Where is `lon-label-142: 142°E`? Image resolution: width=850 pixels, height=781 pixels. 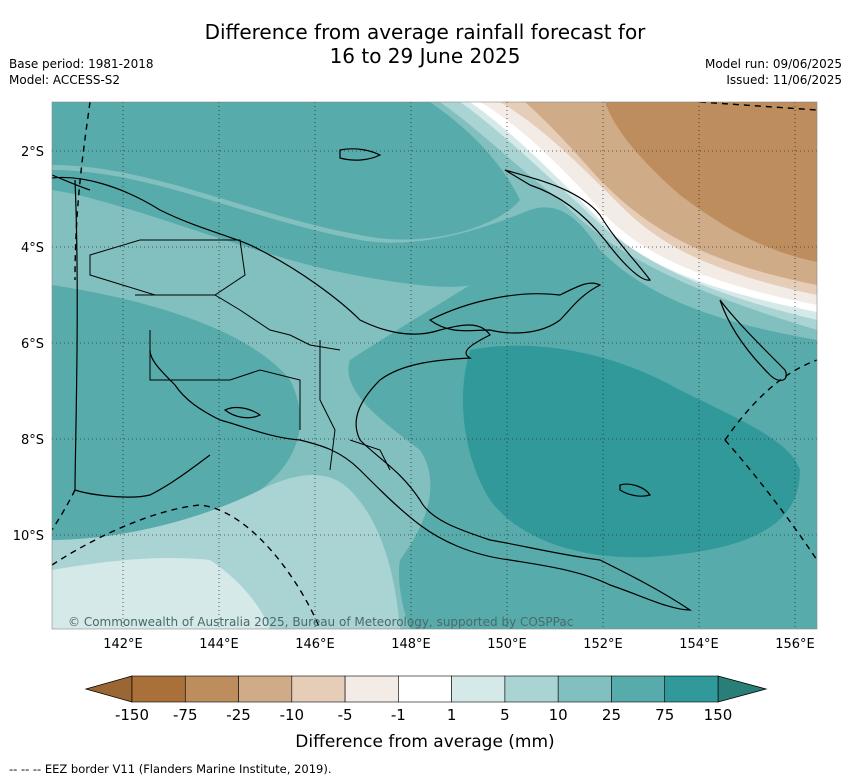
lon-label-142: 142°E is located at coordinates (123, 644).